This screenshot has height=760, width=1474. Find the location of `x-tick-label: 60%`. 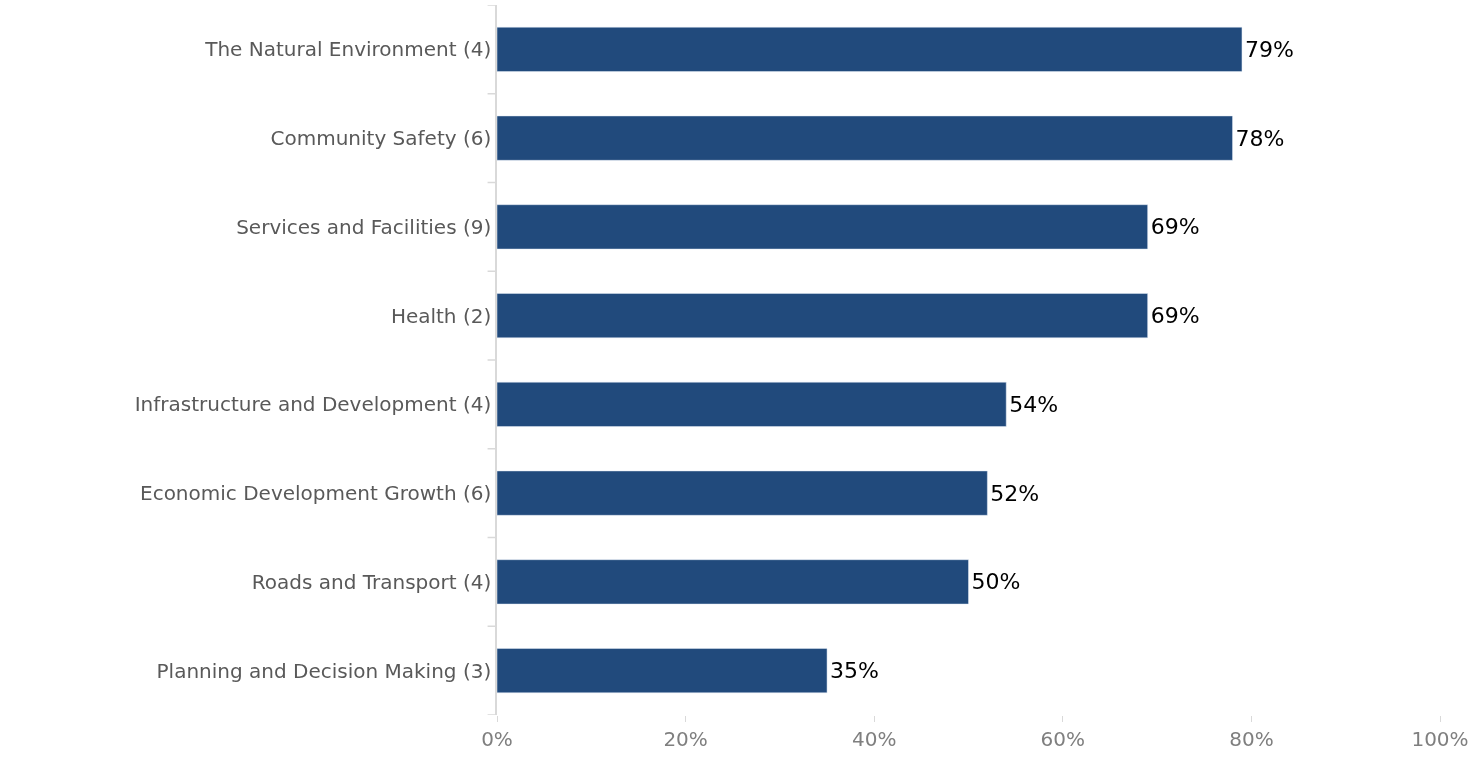

x-tick-label: 60% is located at coordinates (1063, 739).